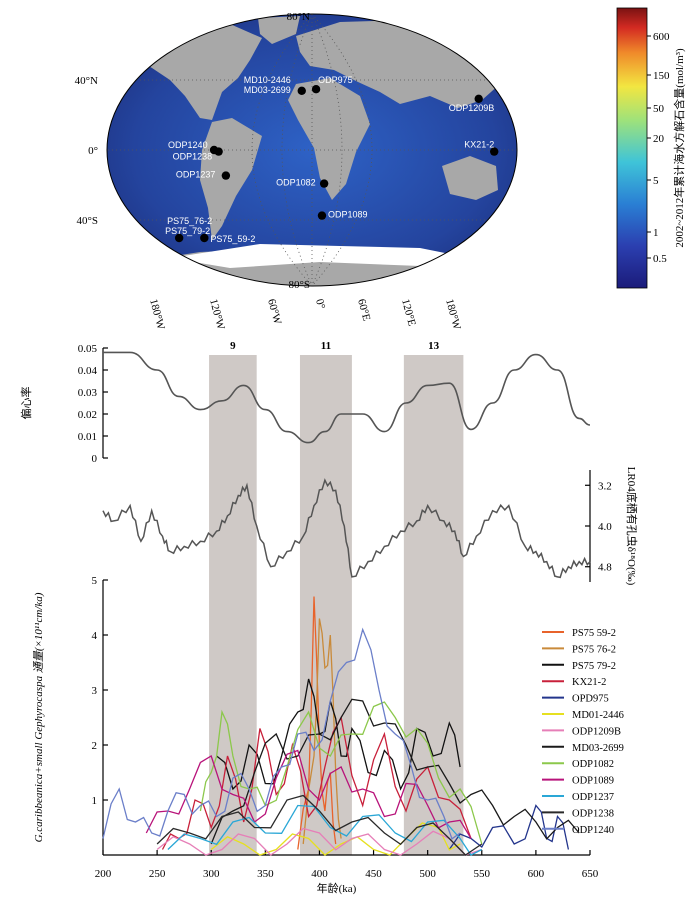  What do you see at coordinates (95, 691) in the screenshot?
I see `flux-y-tick-label: 3` at bounding box center [95, 691].